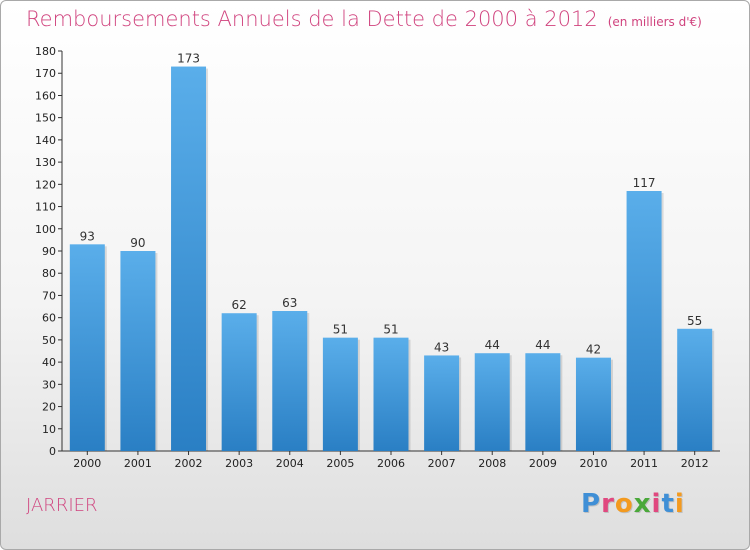  I want to click on bar-2005, so click(340, 394).